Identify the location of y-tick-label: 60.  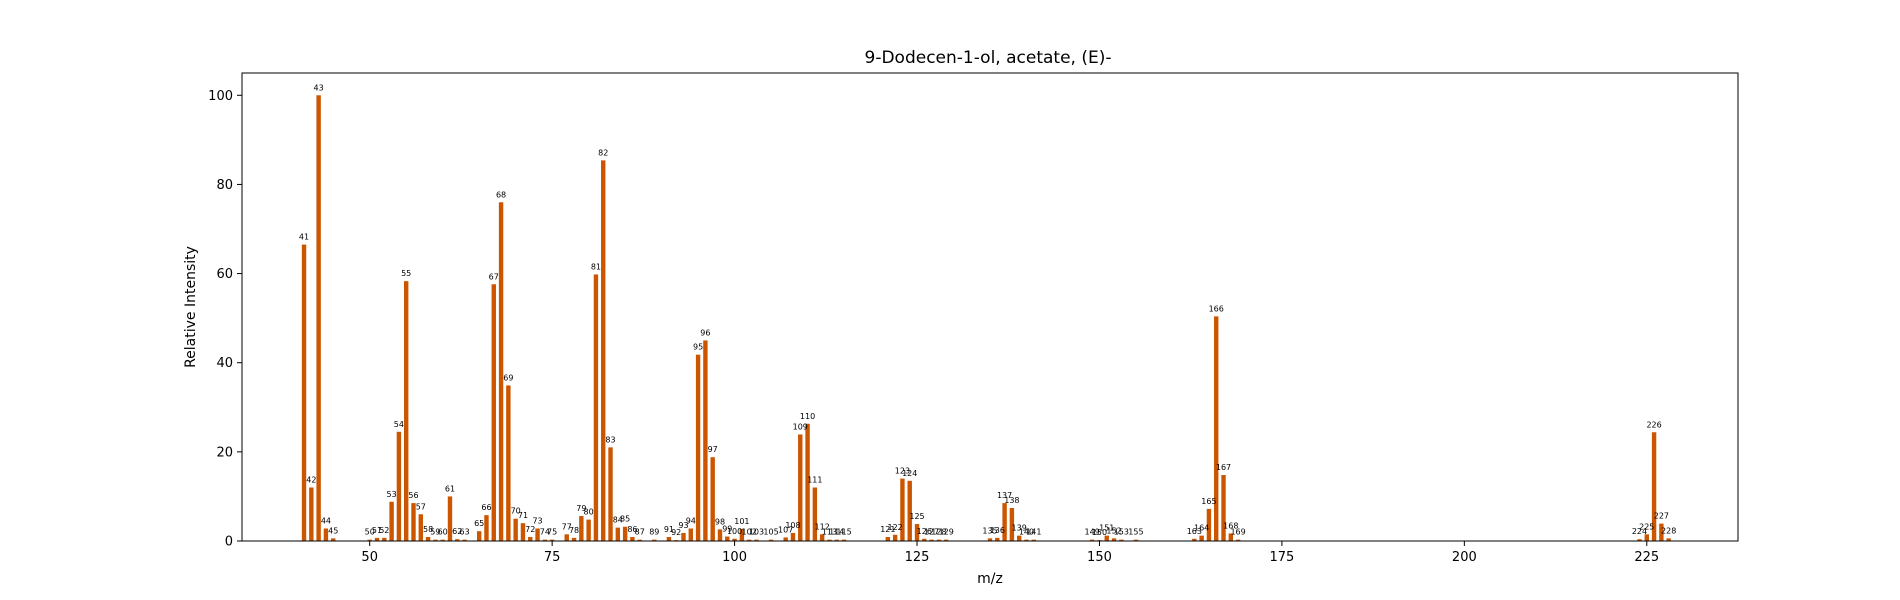
(224, 274).